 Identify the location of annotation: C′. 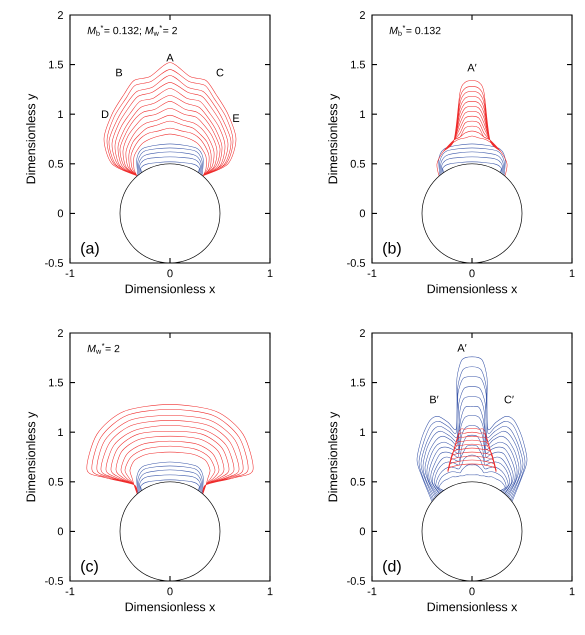
(509, 400).